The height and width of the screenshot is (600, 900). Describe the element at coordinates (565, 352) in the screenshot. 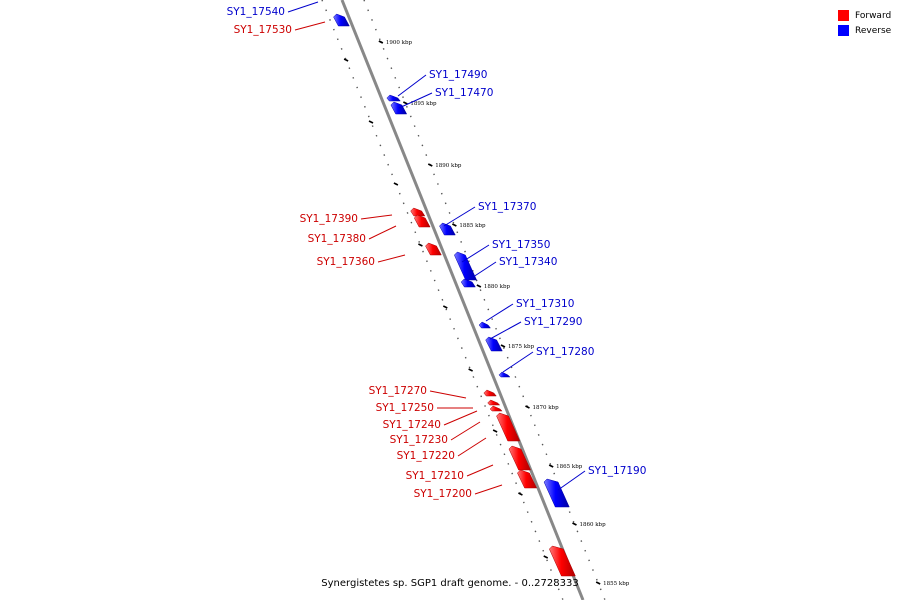

I see `gene-label-sy1-17280: SY1_17280` at that location.